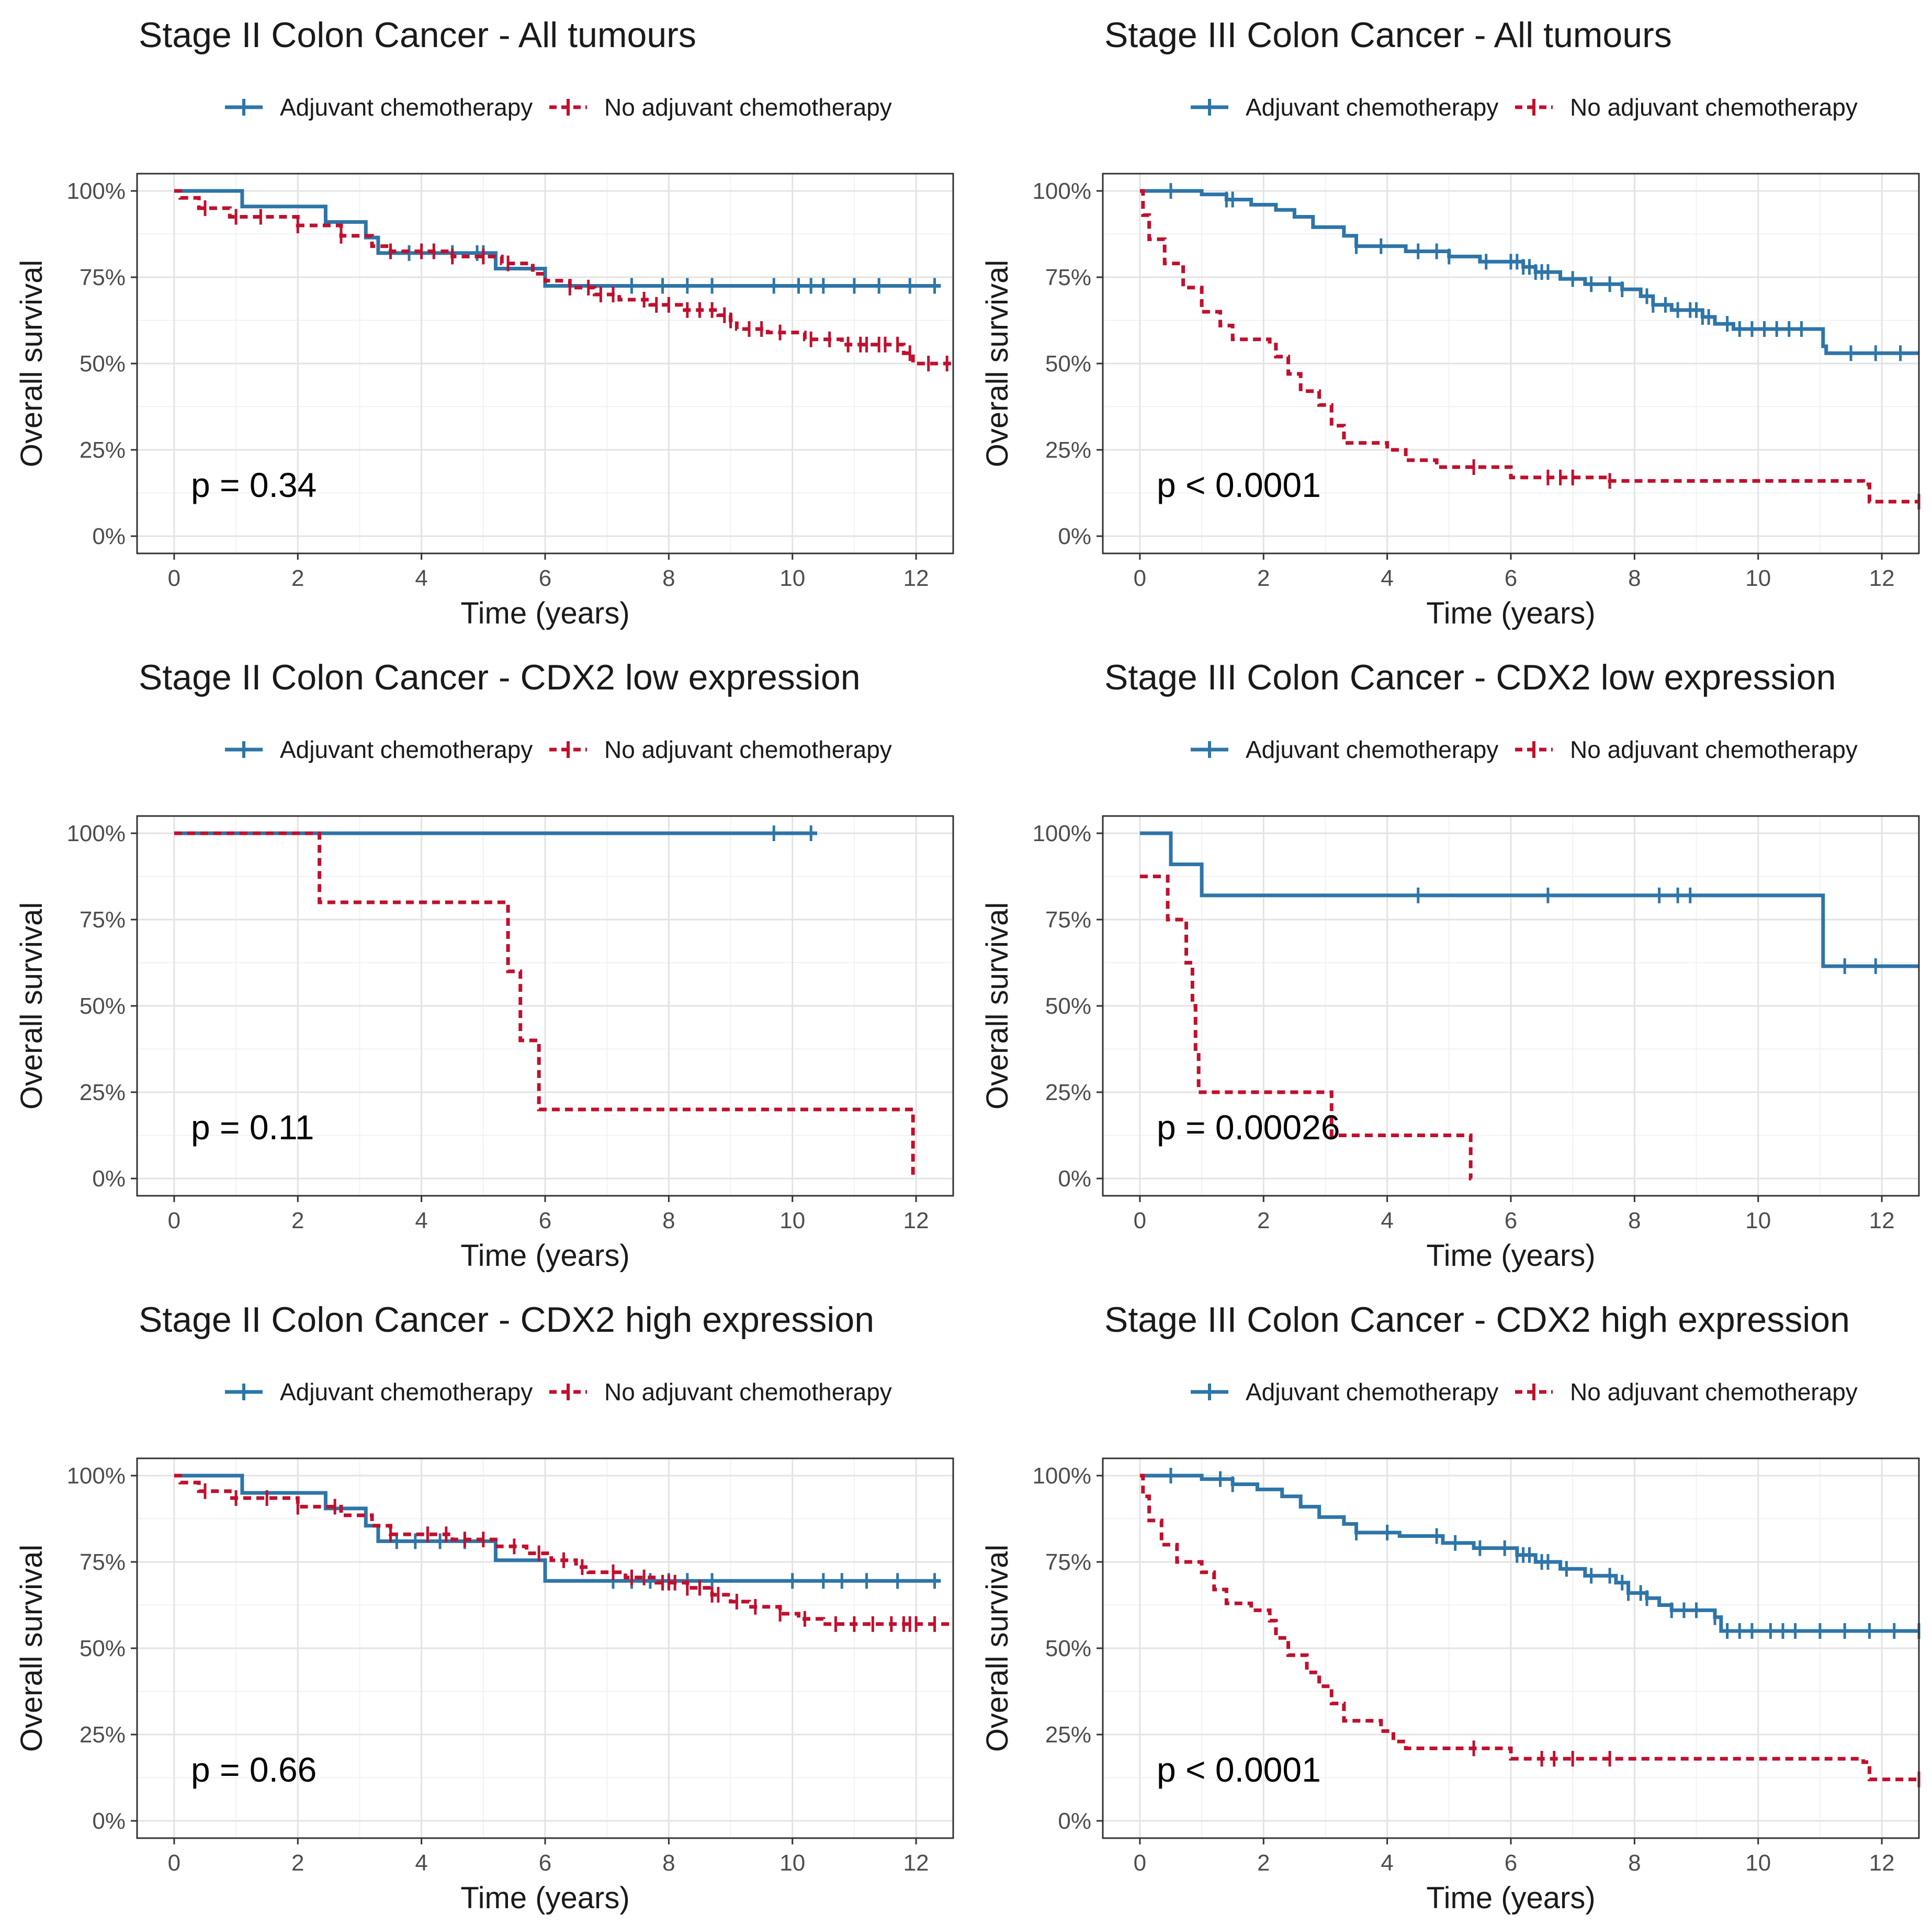 This screenshot has height=1926, width=1932. Describe the element at coordinates (1248, 1127) in the screenshot. I see `p-value: p = 0.00026` at that location.